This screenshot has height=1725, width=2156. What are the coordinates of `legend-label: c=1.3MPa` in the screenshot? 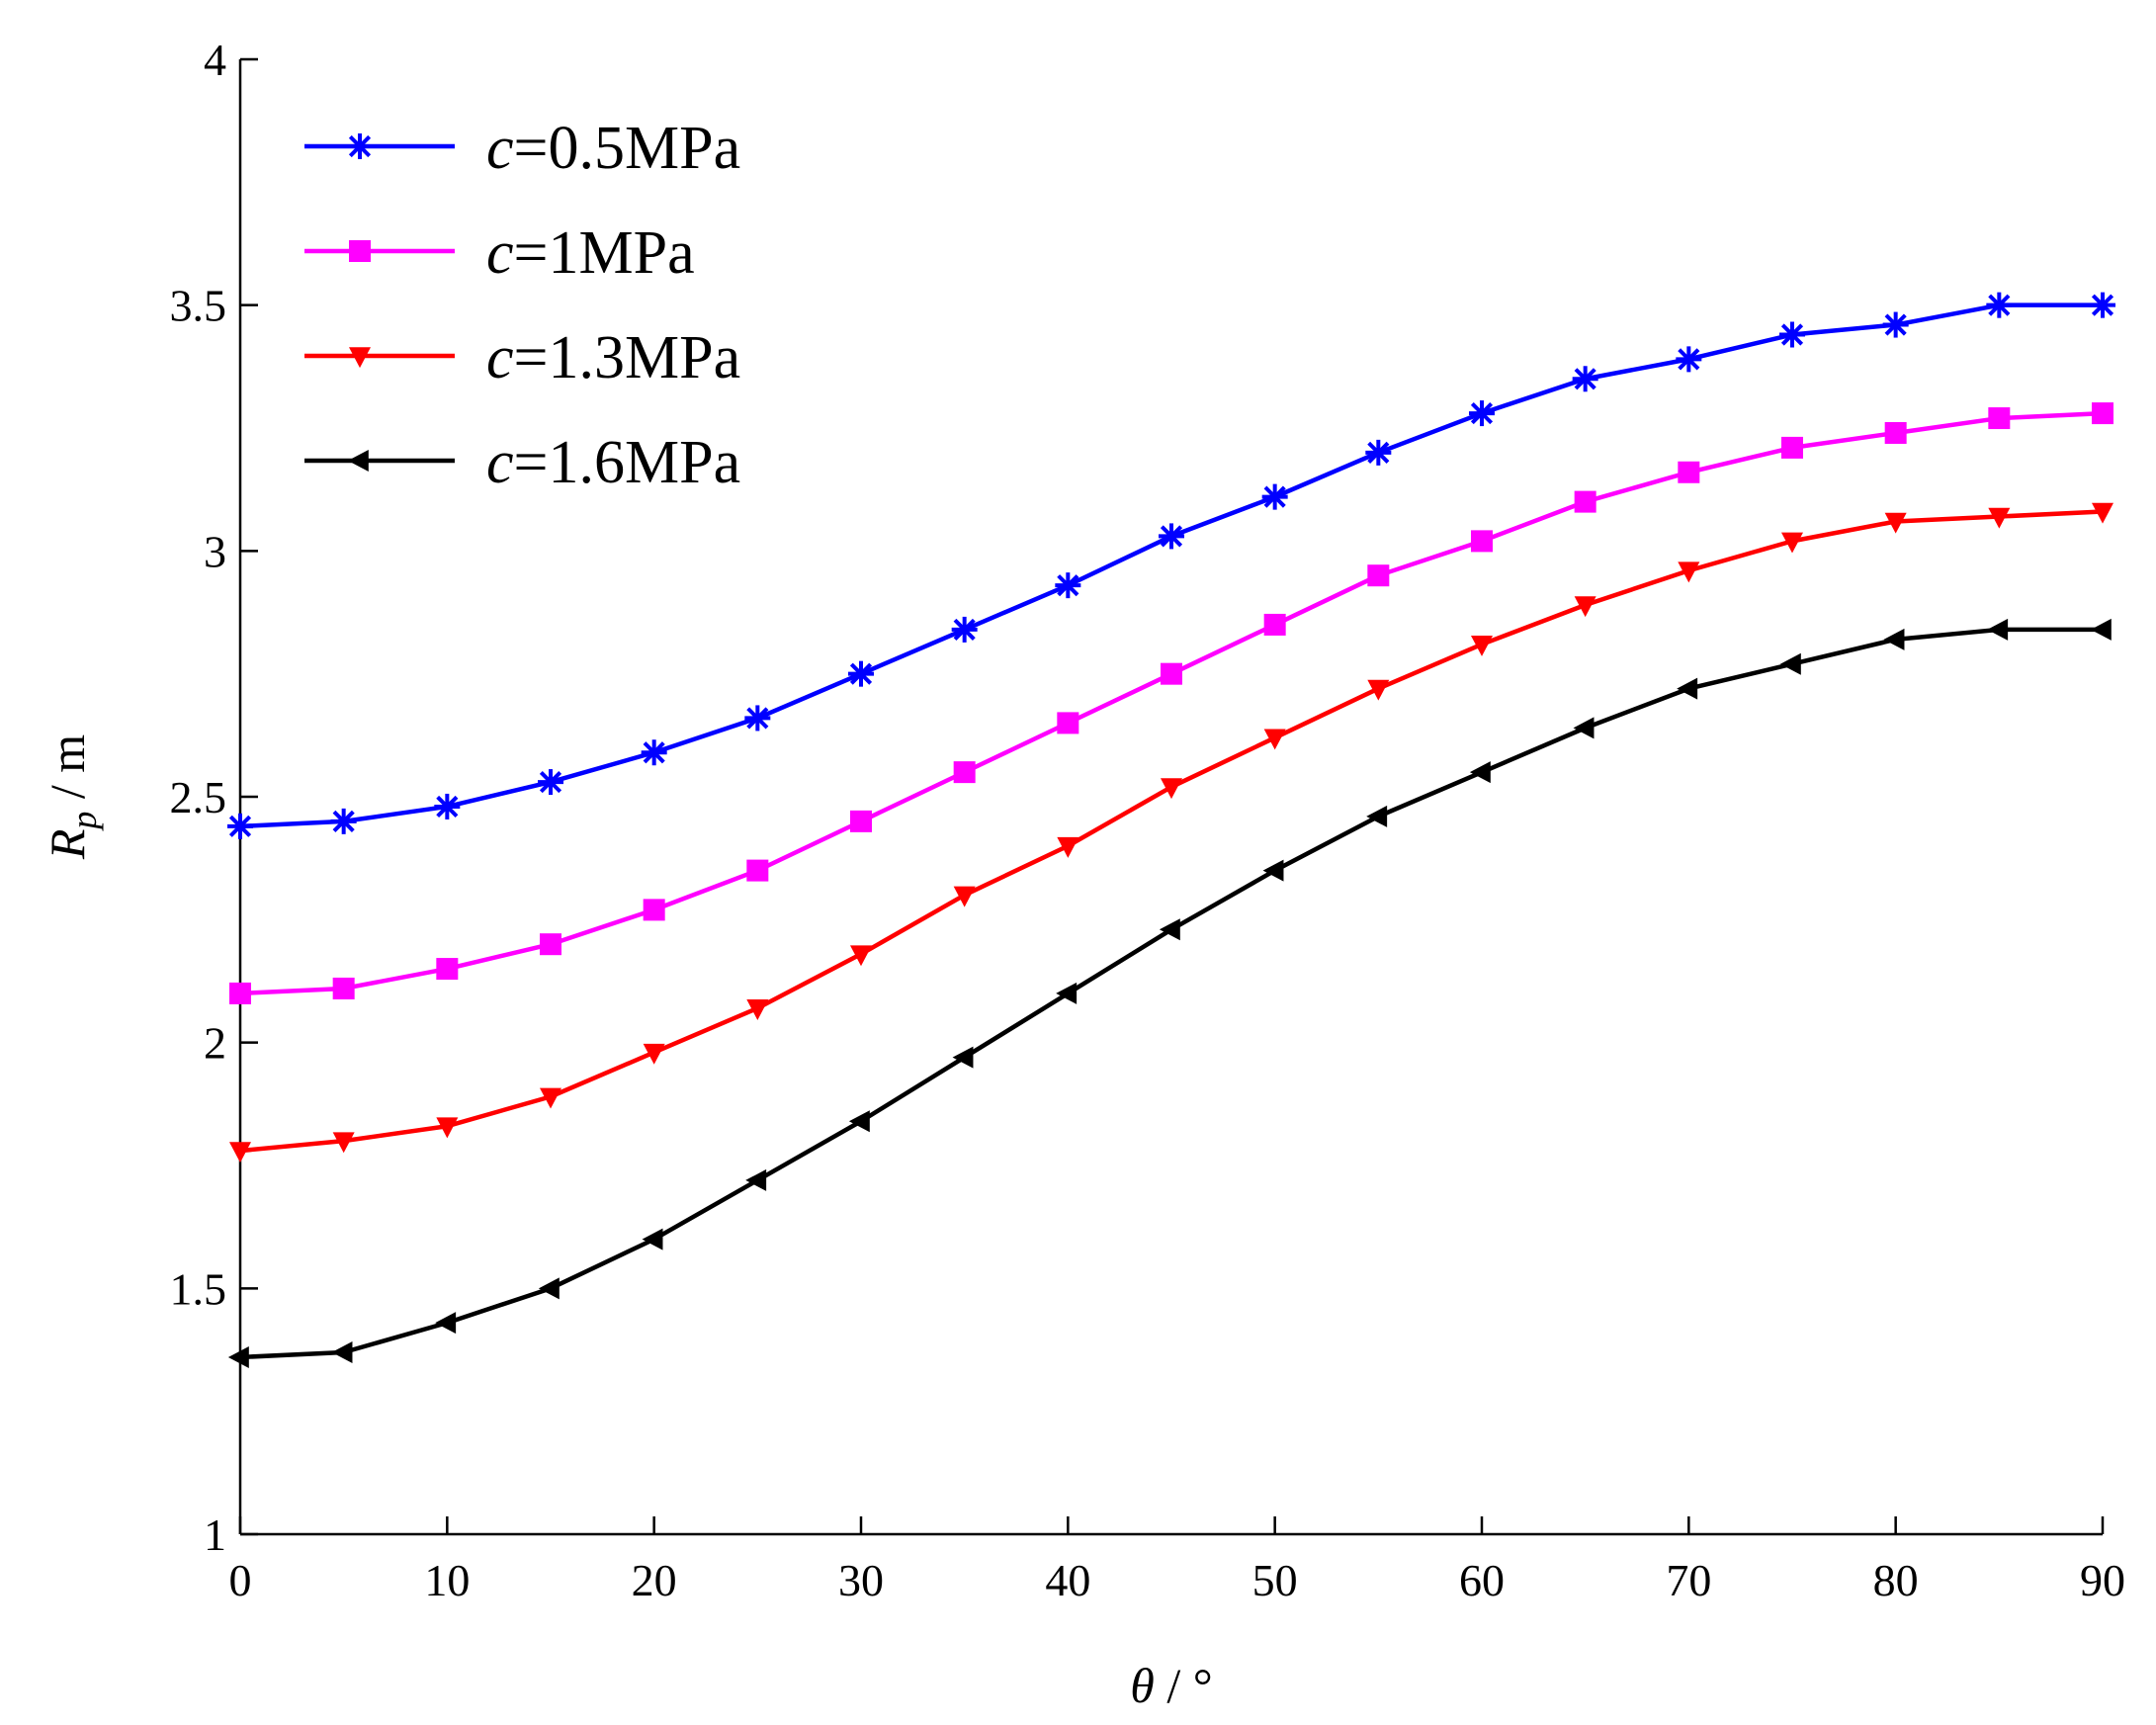 It's located at (613, 357).